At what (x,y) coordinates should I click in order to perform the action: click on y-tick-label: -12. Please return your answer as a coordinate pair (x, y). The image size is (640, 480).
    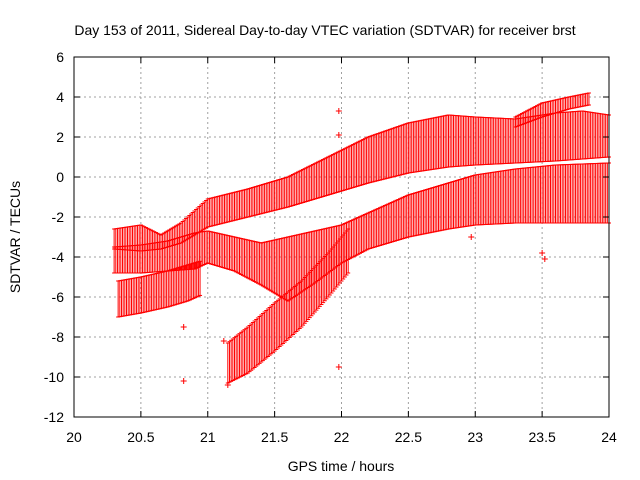
    Looking at the image, I should click on (54, 417).